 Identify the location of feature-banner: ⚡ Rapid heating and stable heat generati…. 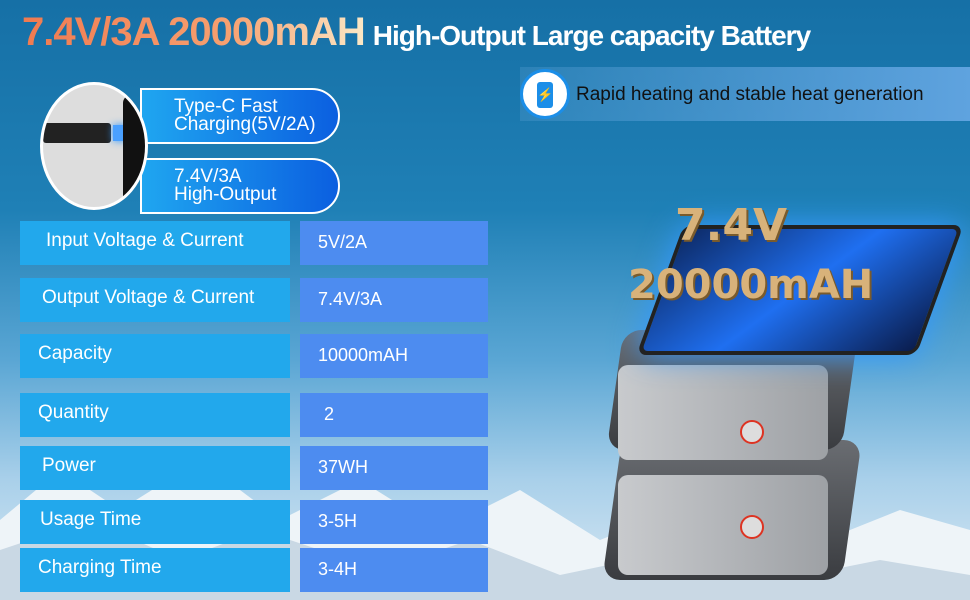
(745, 94).